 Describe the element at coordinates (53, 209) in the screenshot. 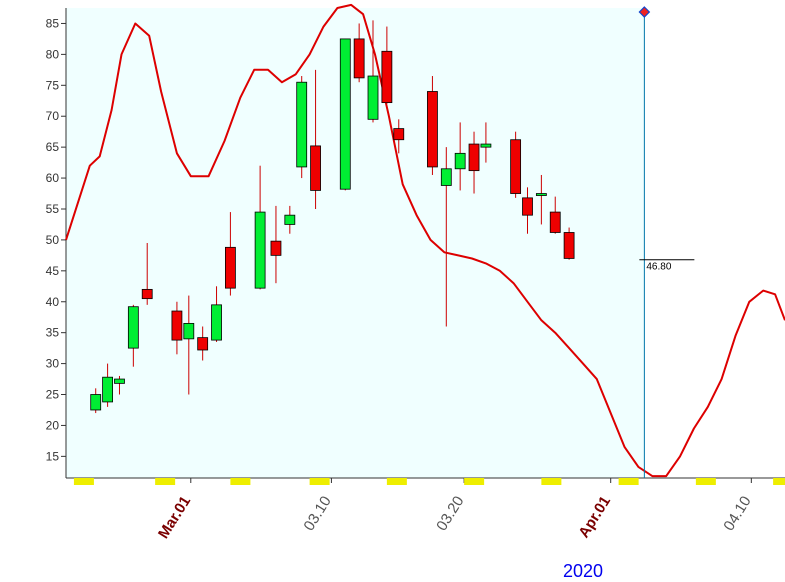

I see `y-tick-label: 55` at that location.